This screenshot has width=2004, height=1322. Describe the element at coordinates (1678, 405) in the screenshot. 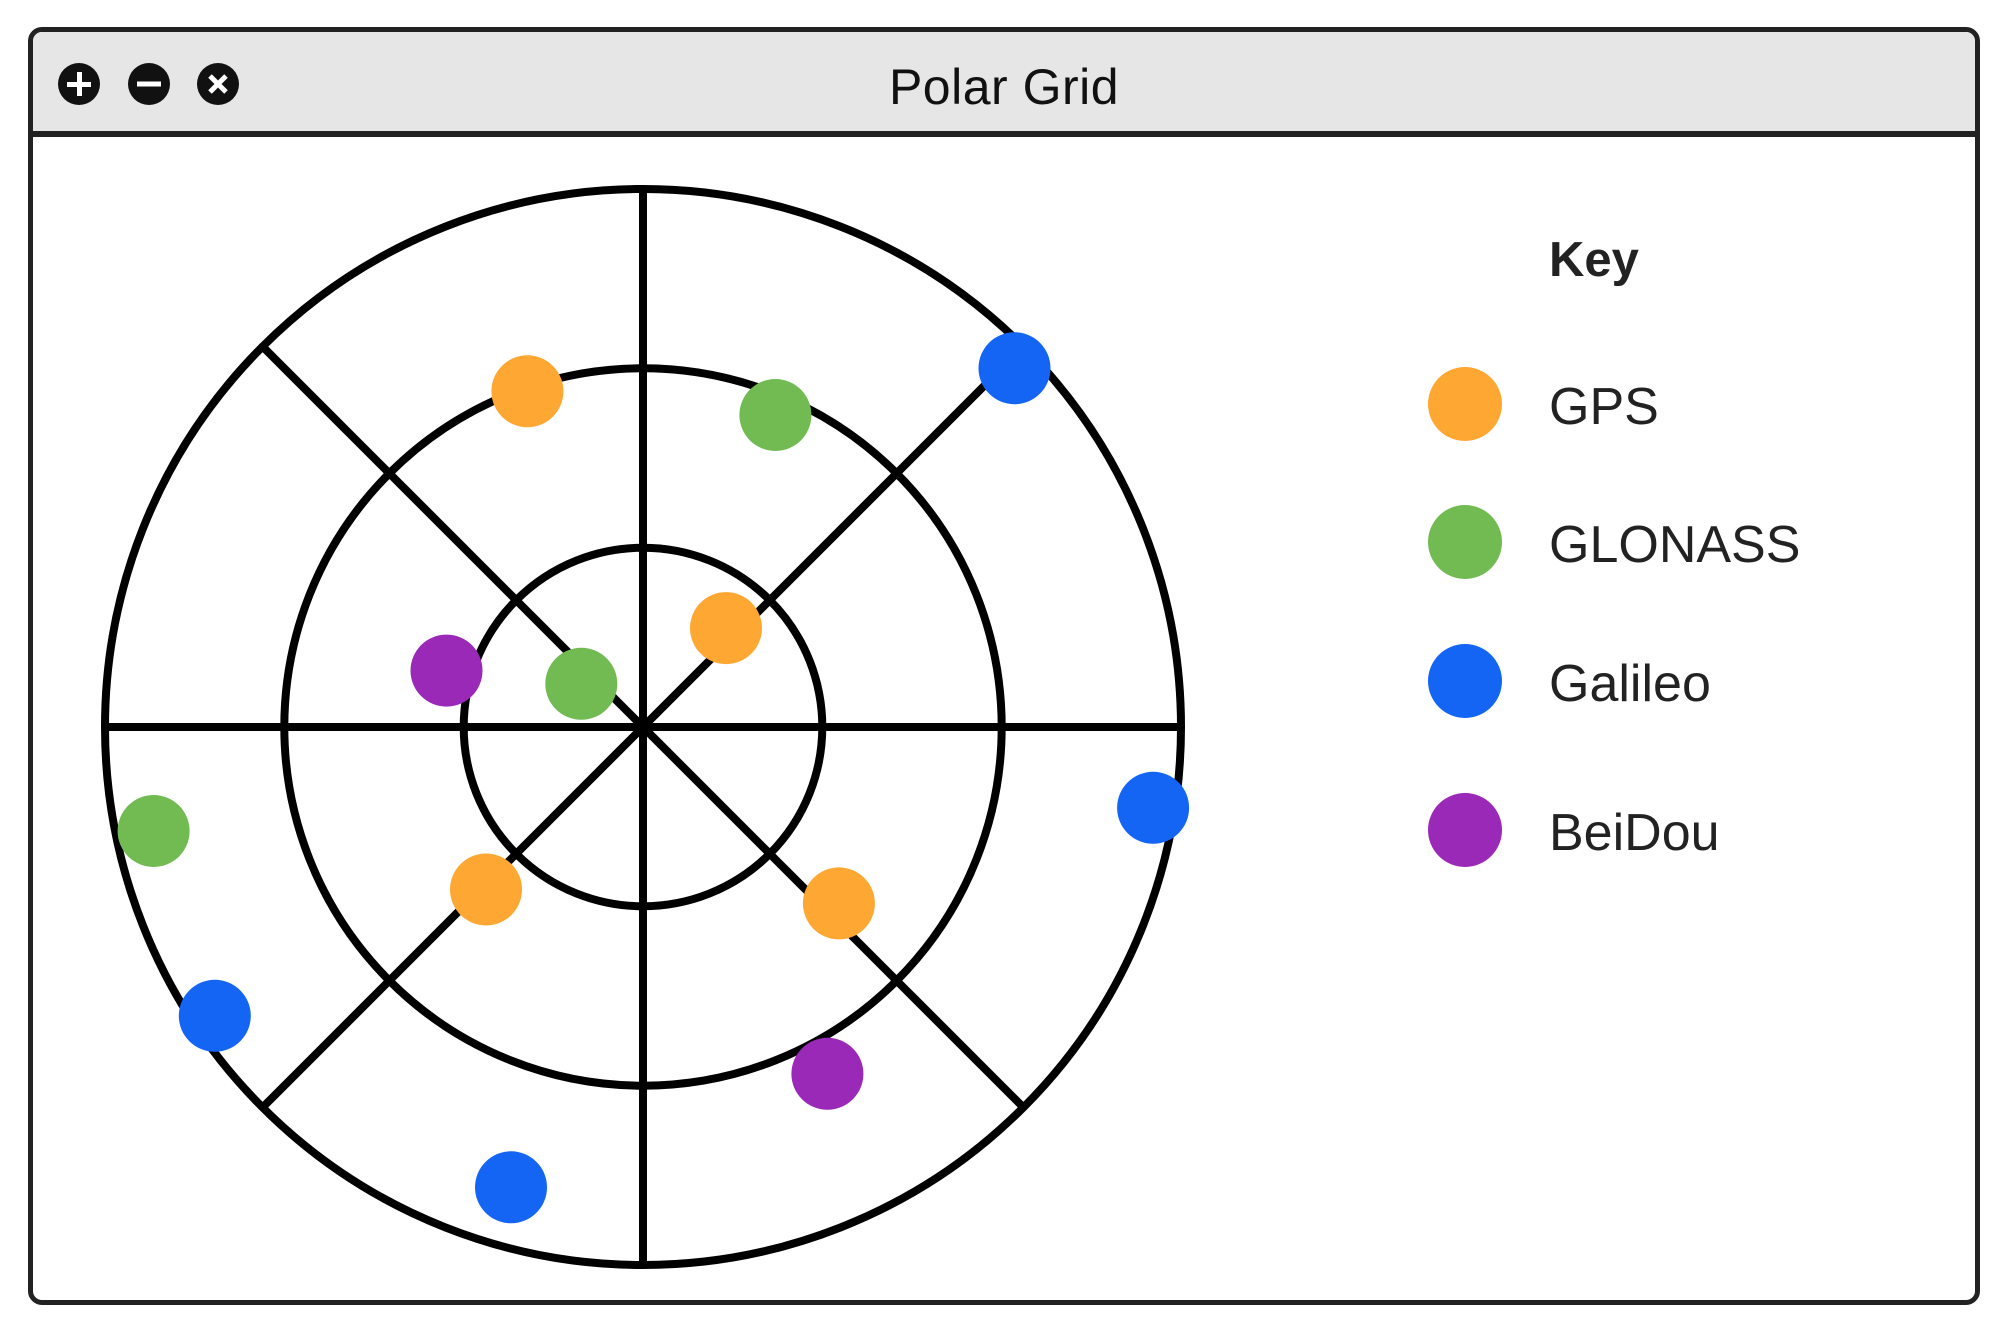

I see `legend-item-gps: GPS` at that location.